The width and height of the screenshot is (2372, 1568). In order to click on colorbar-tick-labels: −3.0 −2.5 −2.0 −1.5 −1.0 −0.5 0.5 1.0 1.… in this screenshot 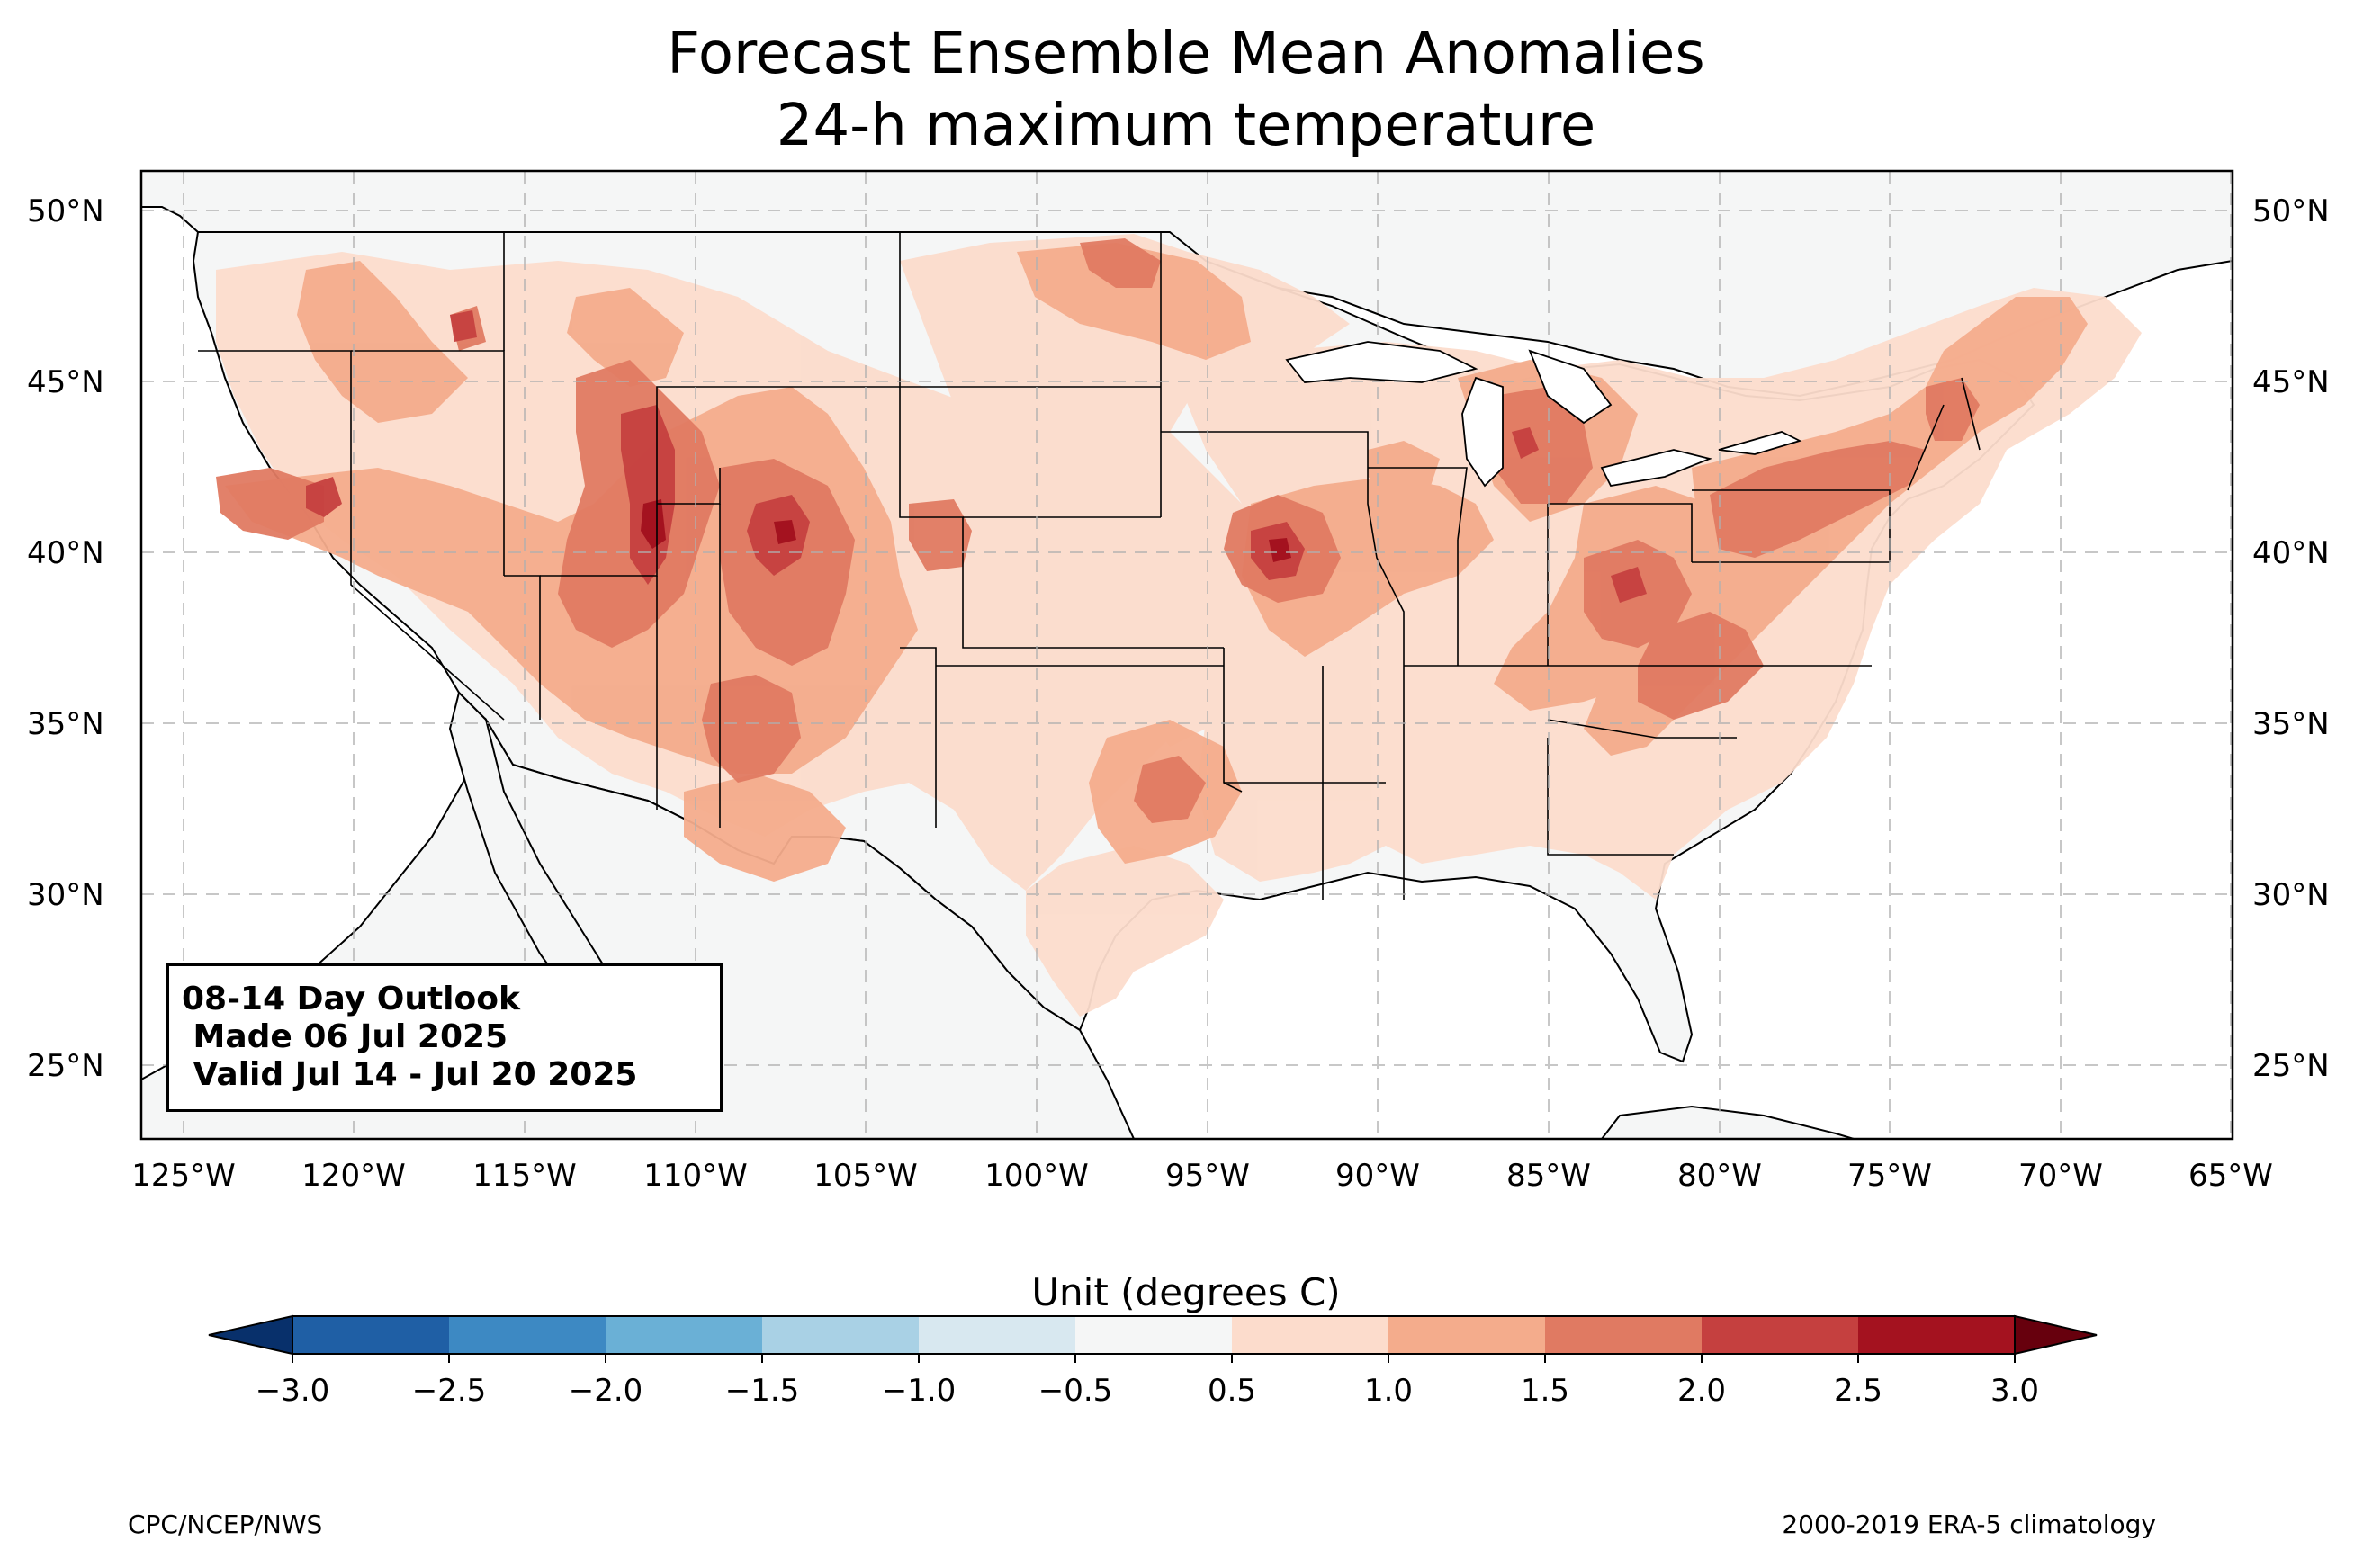, I will do `click(1147, 1391)`.